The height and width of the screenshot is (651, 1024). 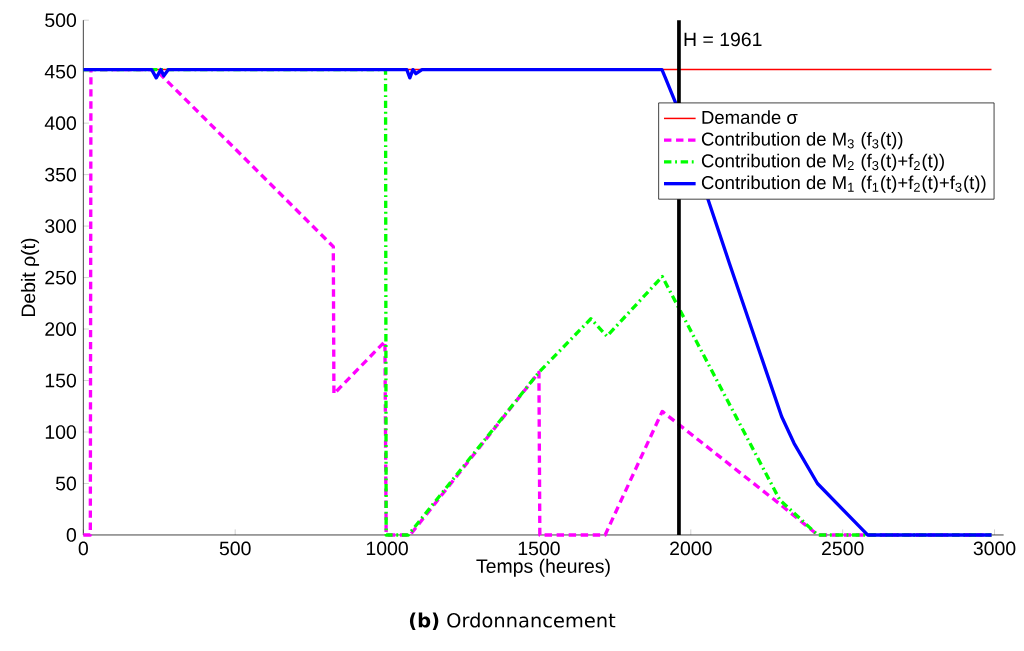 What do you see at coordinates (83, 548) in the screenshot?
I see `x-tick-label: 0` at bounding box center [83, 548].